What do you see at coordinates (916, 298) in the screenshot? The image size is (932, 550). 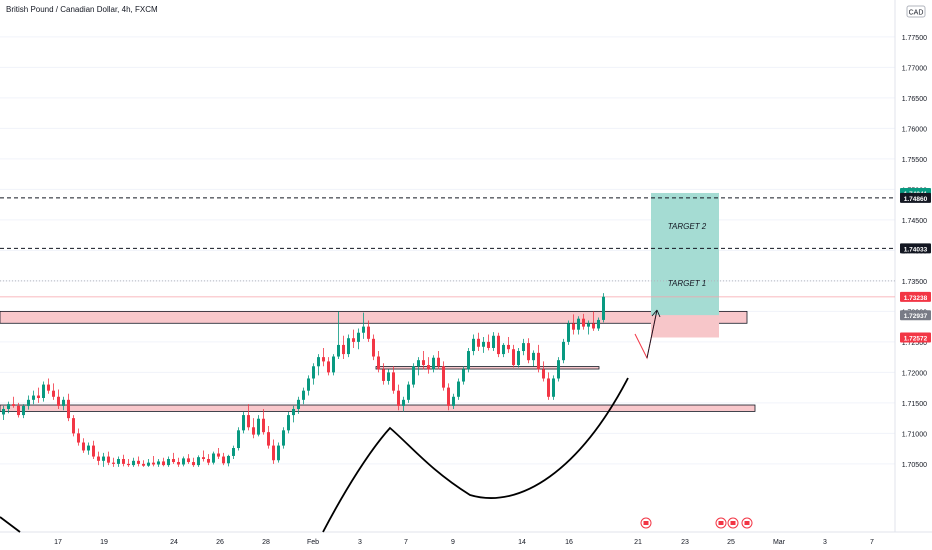 I see `price-label: 1.73238` at bounding box center [916, 298].